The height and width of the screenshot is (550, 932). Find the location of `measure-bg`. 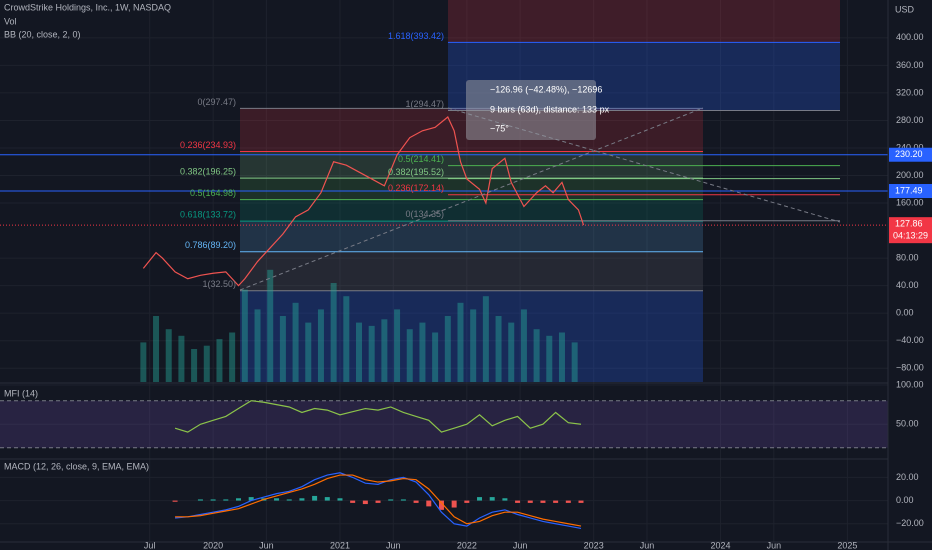

measure-bg is located at coordinates (531, 110).